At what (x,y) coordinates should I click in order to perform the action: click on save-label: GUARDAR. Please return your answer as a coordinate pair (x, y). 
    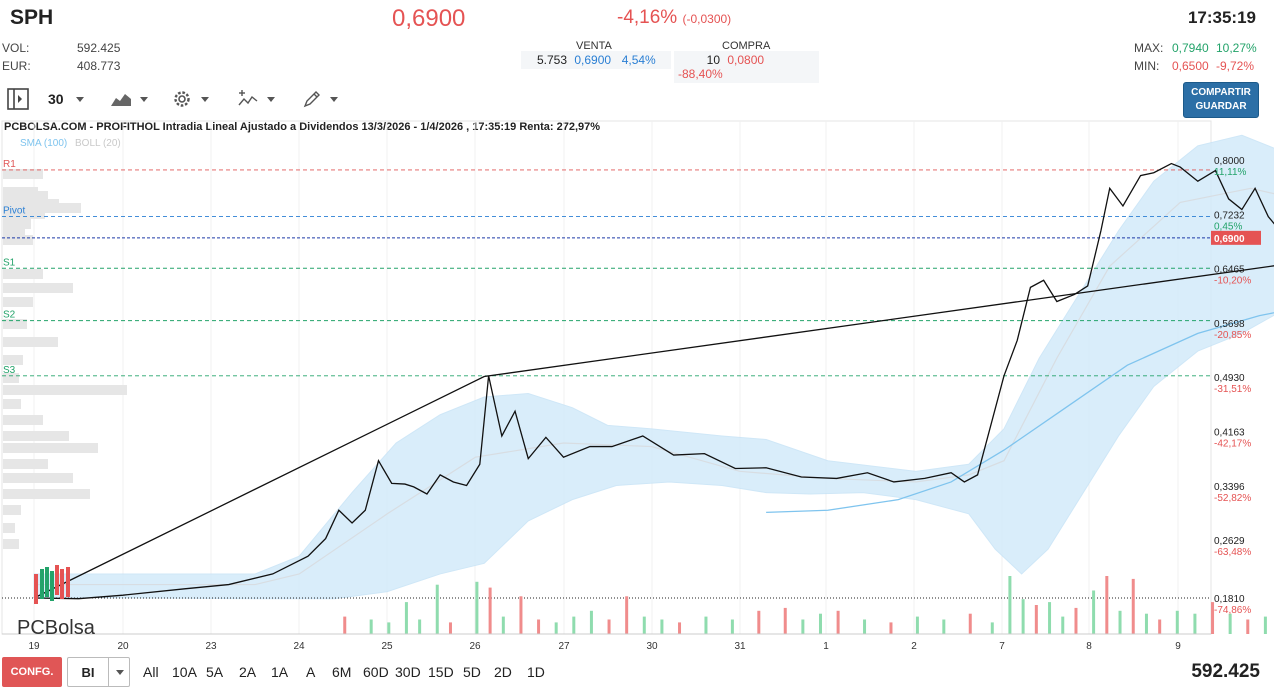
    Looking at the image, I should click on (1221, 106).